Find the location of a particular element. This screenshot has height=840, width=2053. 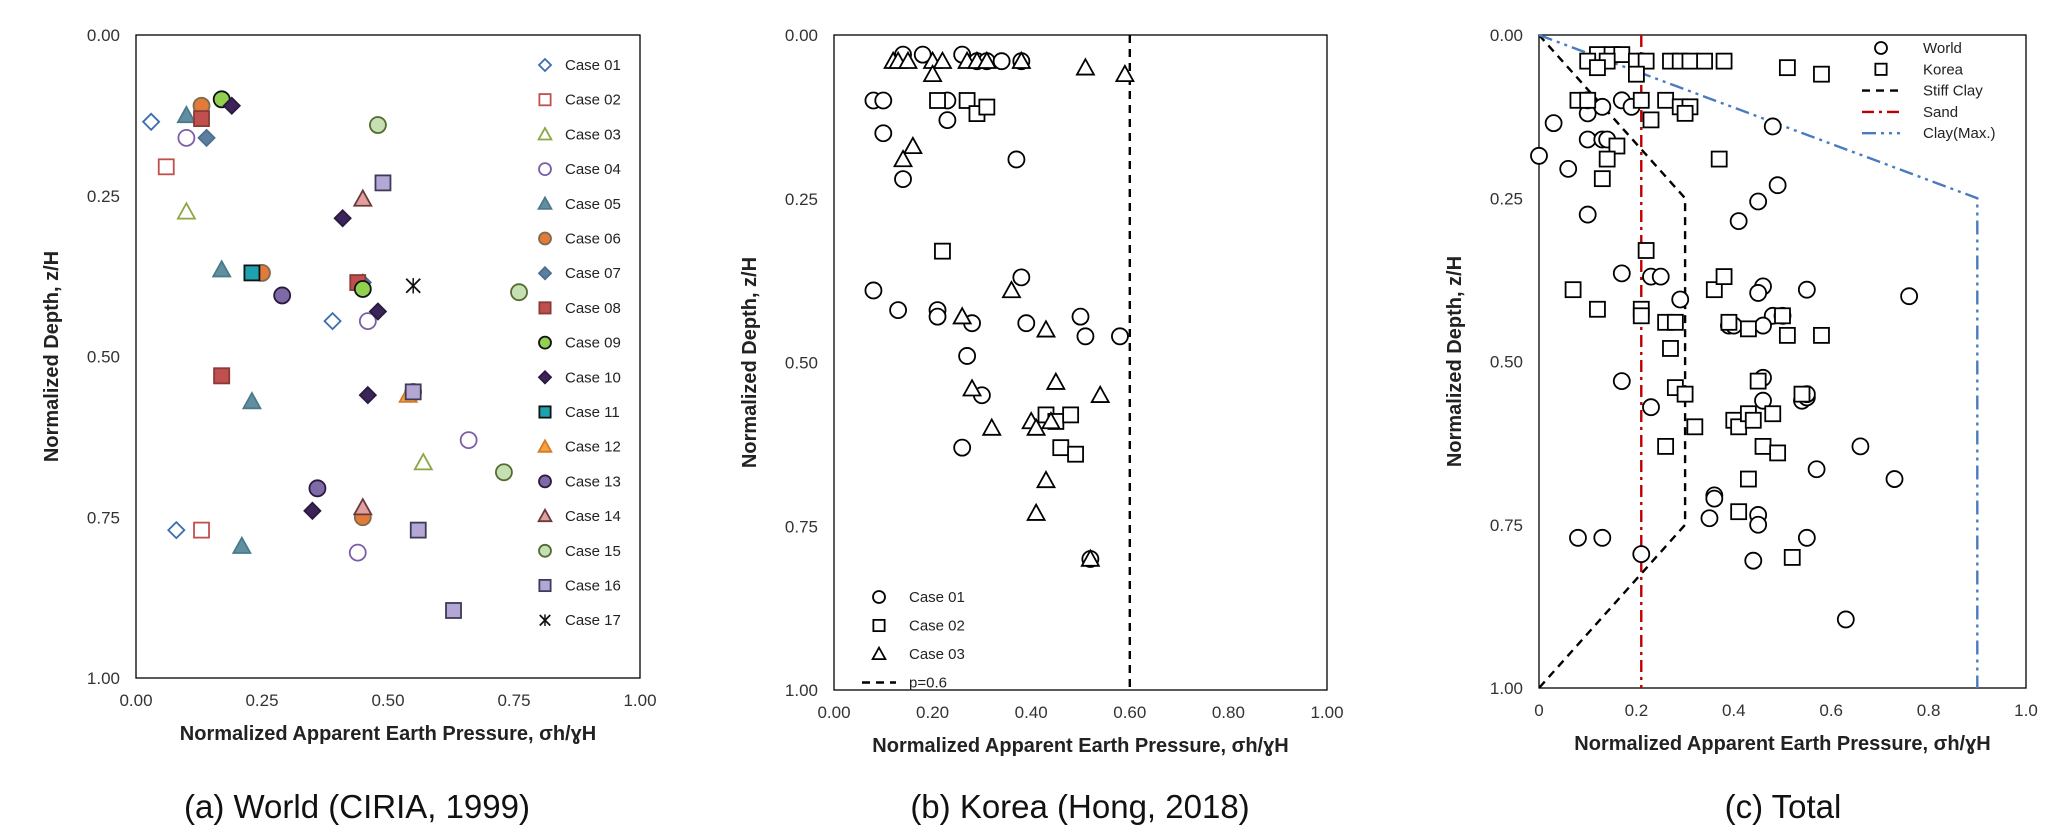

x-tick-label: 0.8 is located at coordinates (1929, 710).